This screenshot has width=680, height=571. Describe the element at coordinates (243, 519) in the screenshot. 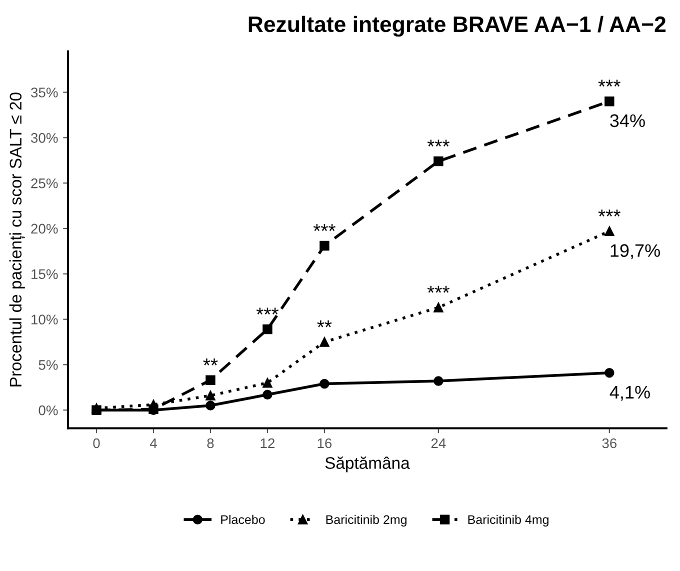

I see `legend-label: Placebo` at that location.